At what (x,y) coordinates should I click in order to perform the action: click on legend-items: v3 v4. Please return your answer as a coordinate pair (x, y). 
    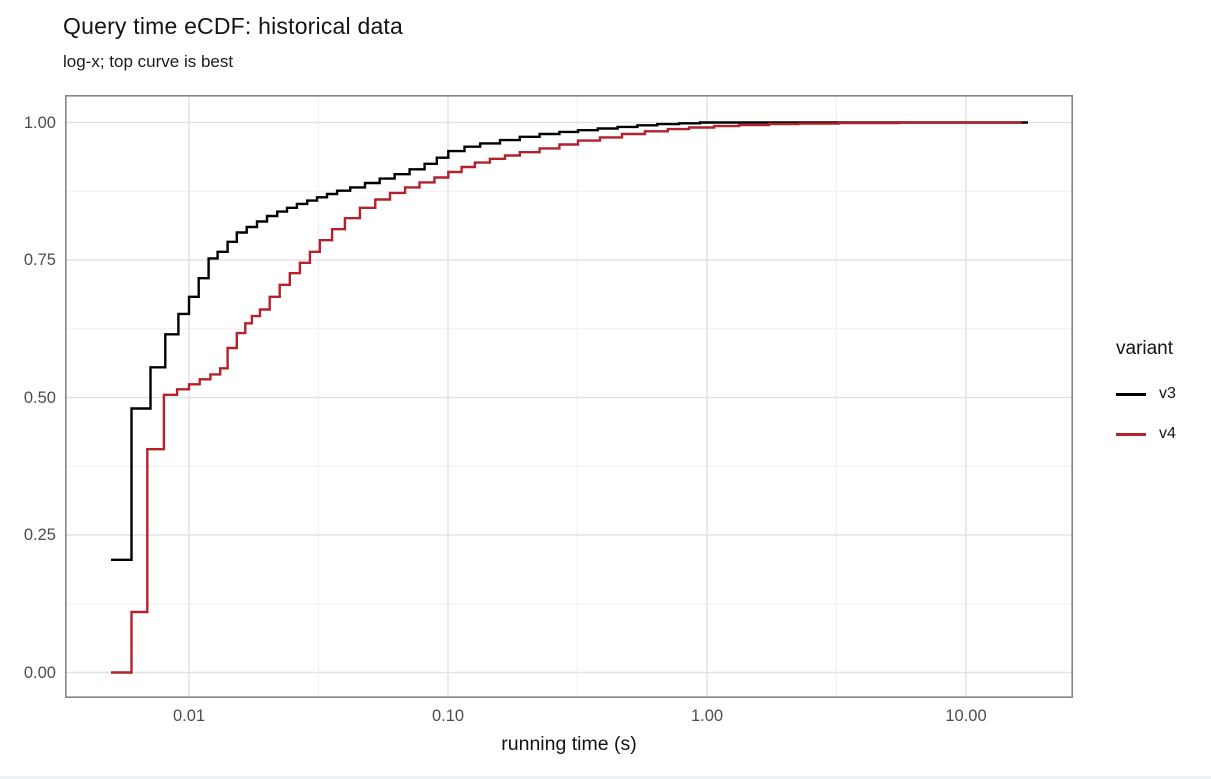
    Looking at the image, I should click on (1146, 414).